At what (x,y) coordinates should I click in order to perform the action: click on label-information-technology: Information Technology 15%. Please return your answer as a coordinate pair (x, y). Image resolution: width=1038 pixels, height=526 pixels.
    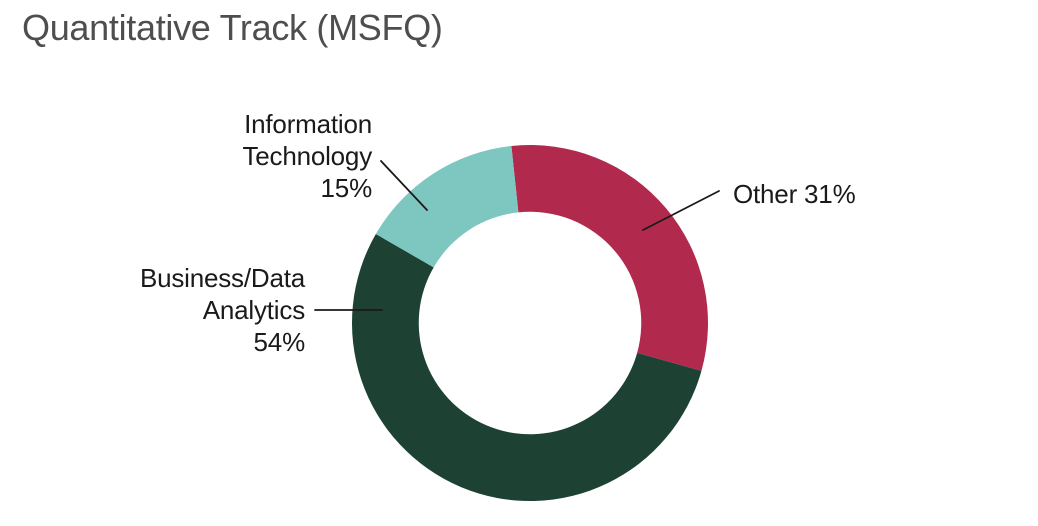
    Looking at the image, I should click on (307, 156).